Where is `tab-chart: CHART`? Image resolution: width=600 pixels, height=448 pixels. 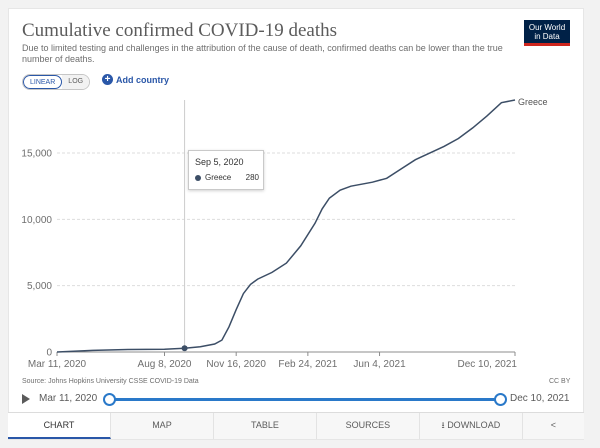
tab-chart: CHART is located at coordinates (59, 426).